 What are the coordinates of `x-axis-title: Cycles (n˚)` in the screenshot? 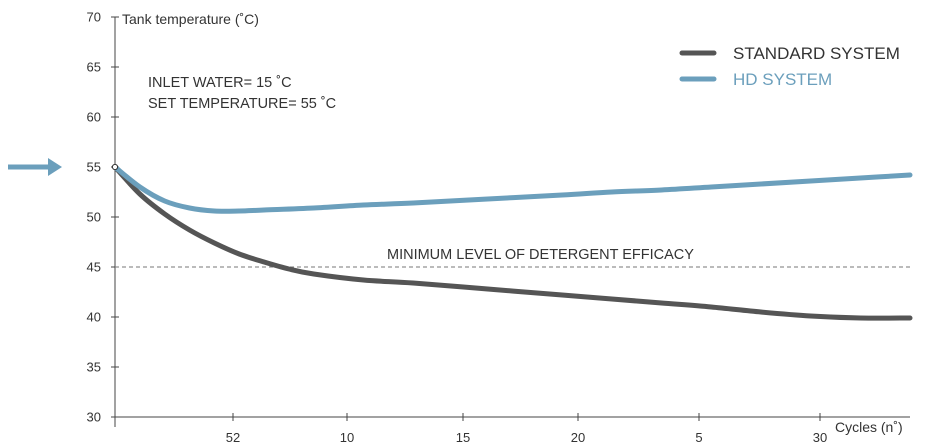 It's located at (869, 427).